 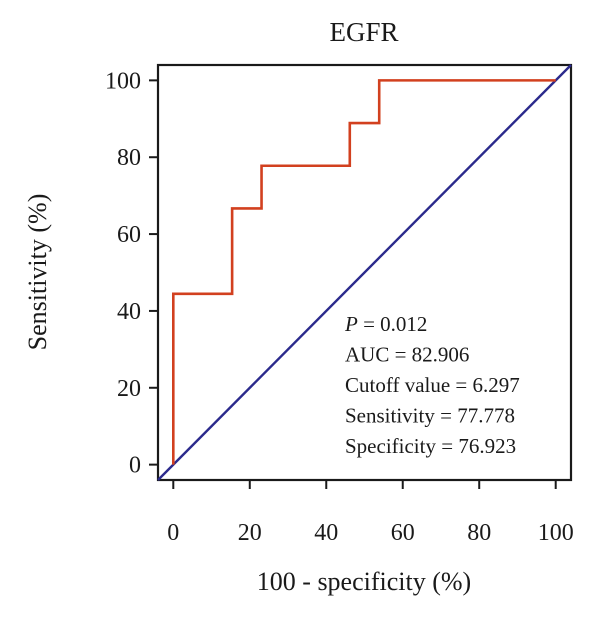 What do you see at coordinates (363, 32) in the screenshot?
I see `chart-title: EGFR` at bounding box center [363, 32].